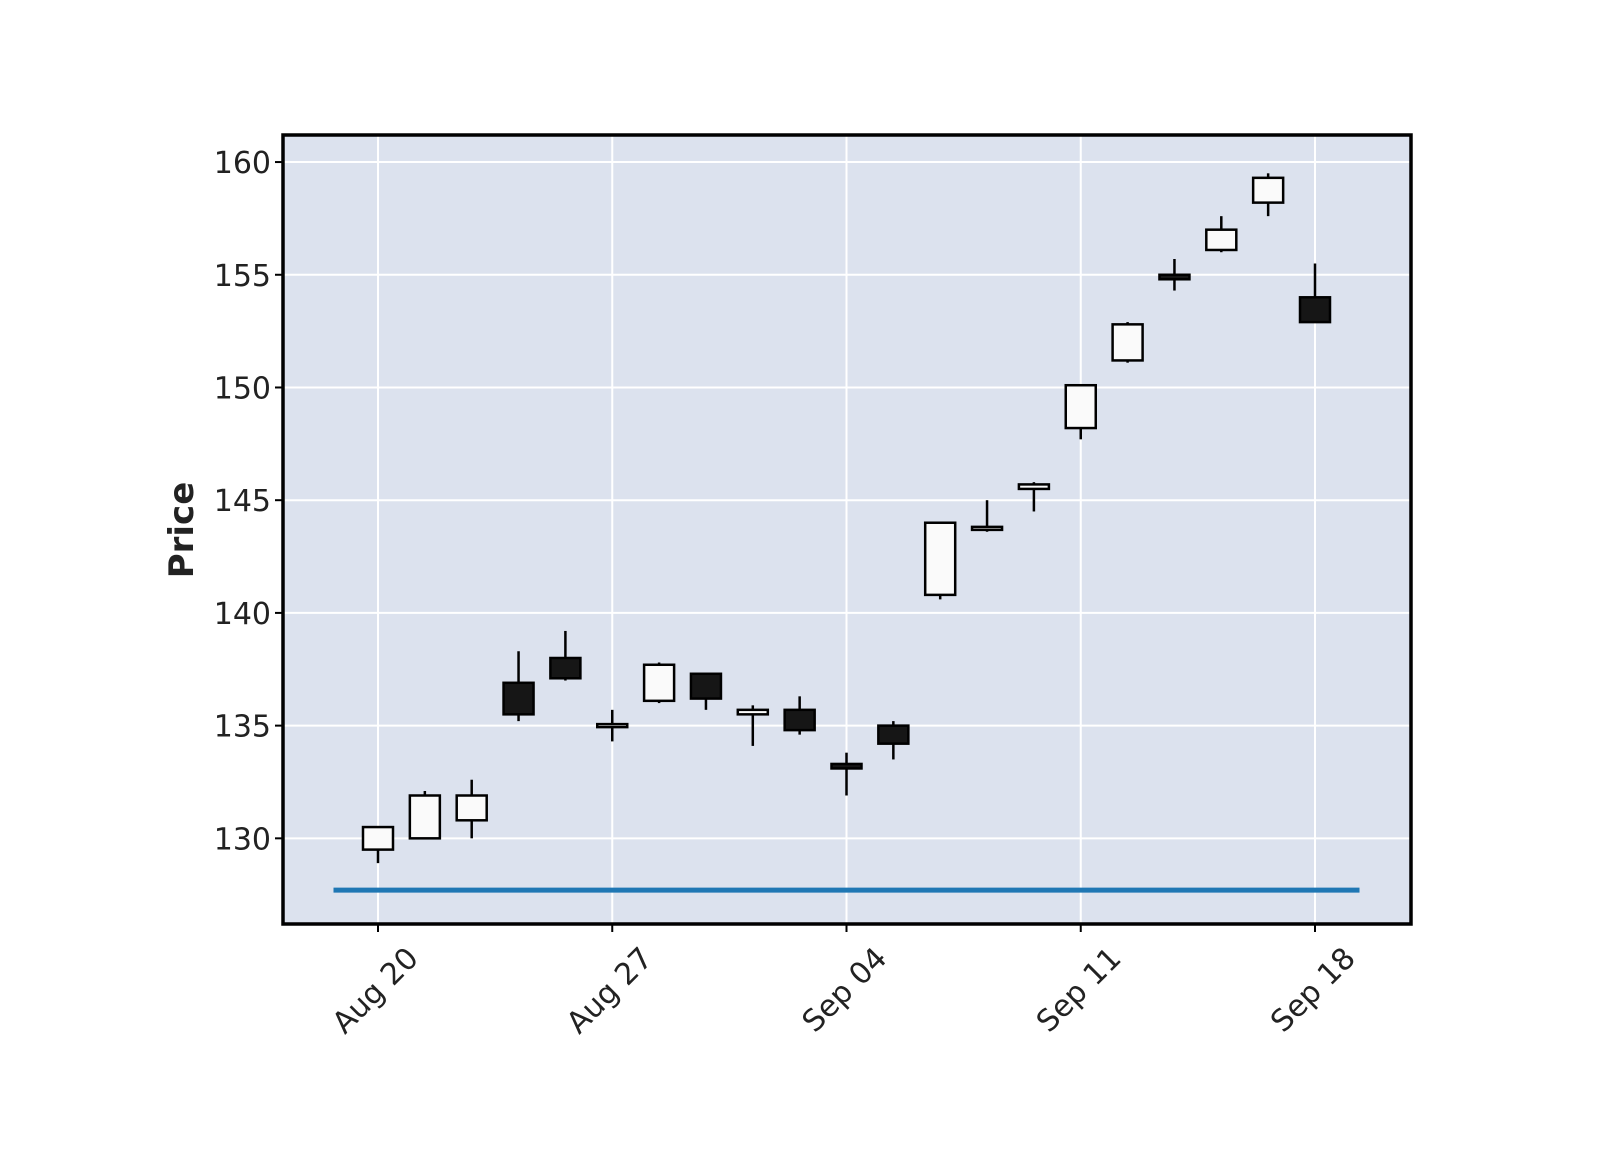 This screenshot has height=1150, width=1600. Describe the element at coordinates (242, 276) in the screenshot. I see `y-tick-label: 155` at that location.